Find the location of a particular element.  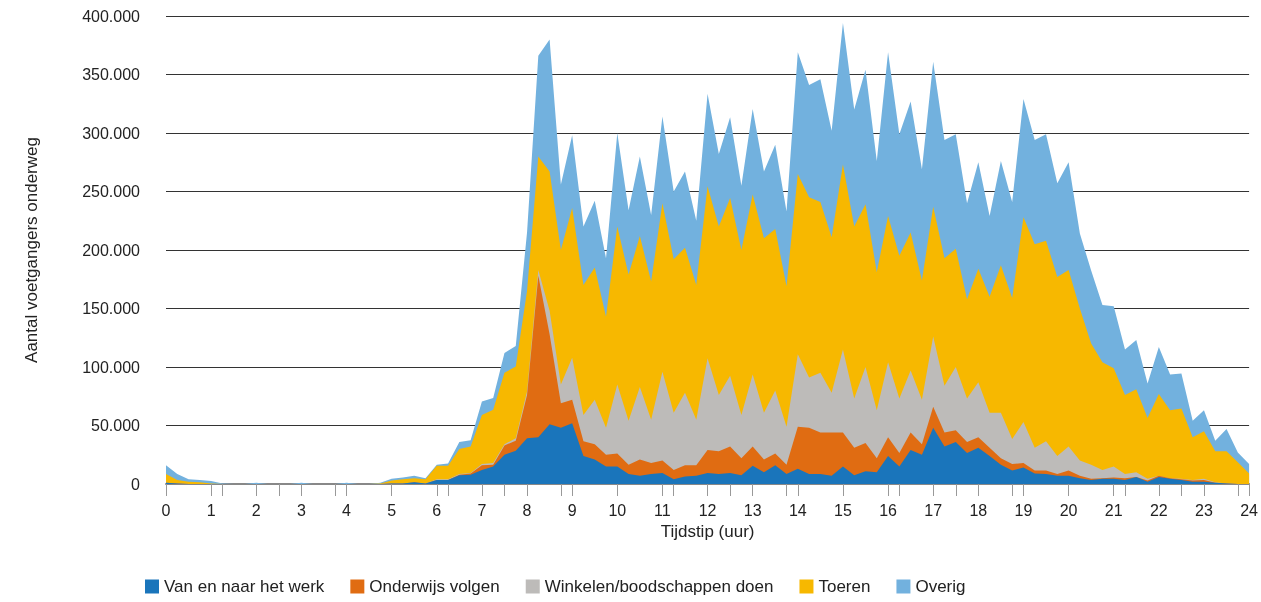

x-tick-label: 2 is located at coordinates (256, 510).